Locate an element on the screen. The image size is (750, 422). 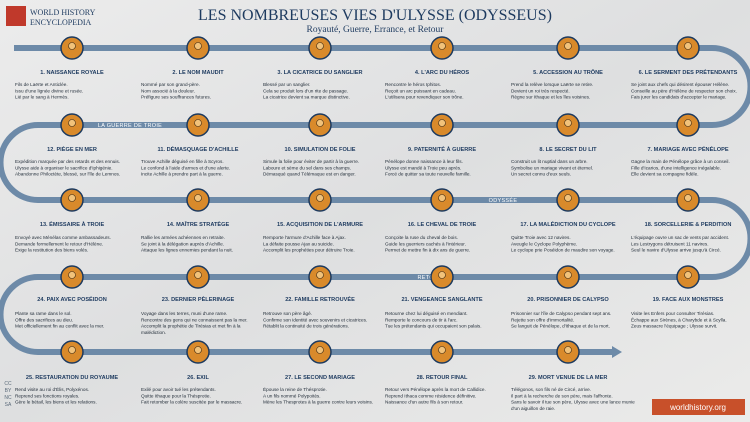
step-title: 15. ACQUISITION DE L'ARMURE is located at coordinates (320, 225).